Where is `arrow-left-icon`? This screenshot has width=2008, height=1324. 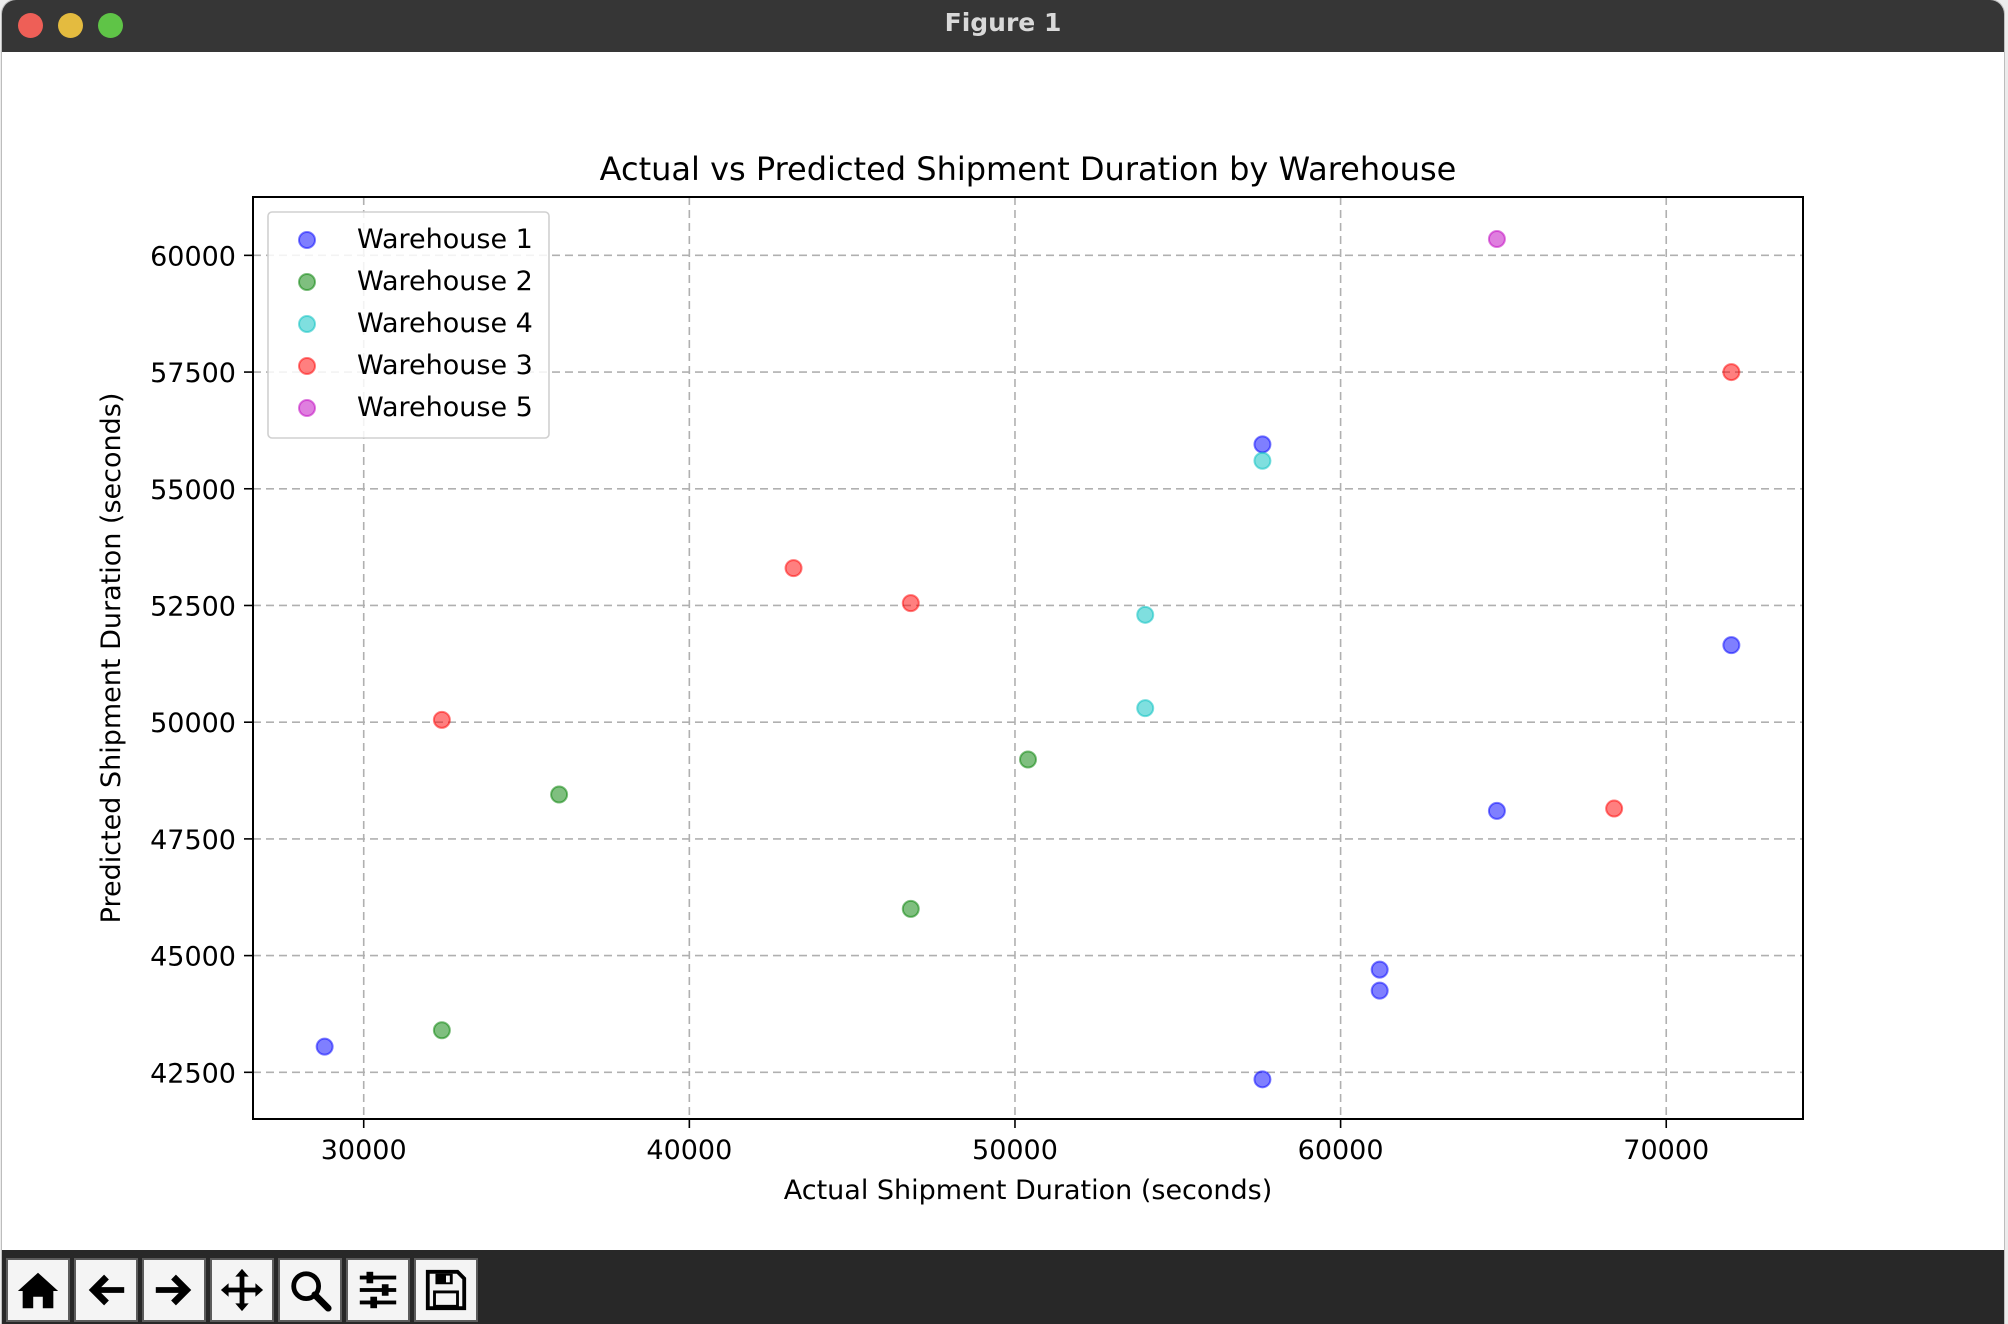
arrow-left-icon is located at coordinates (106, 1290).